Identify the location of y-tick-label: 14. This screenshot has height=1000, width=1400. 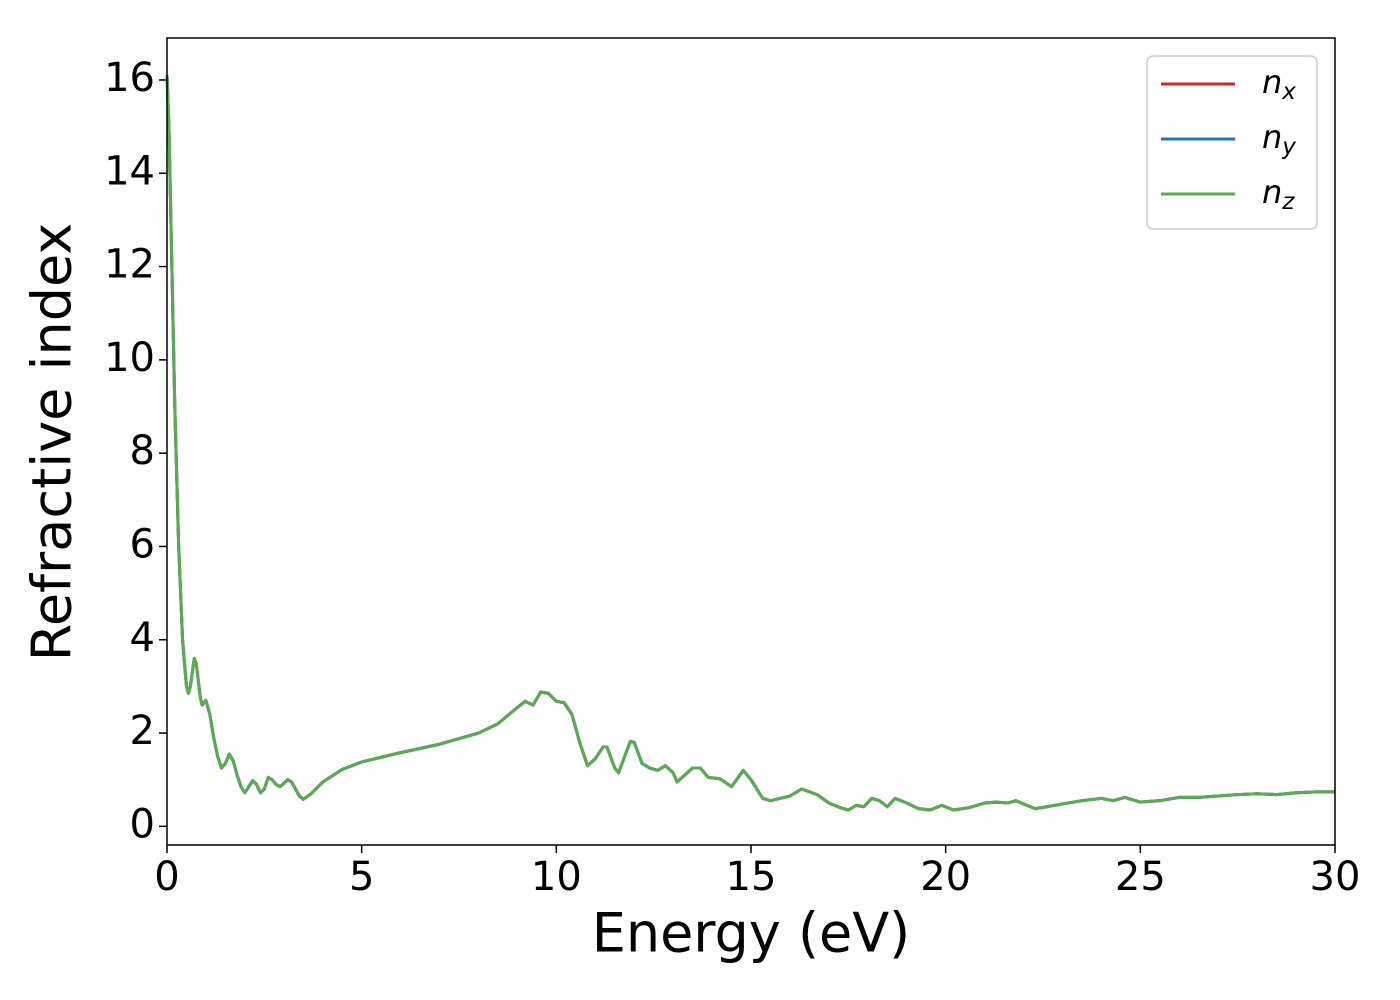
(129, 171).